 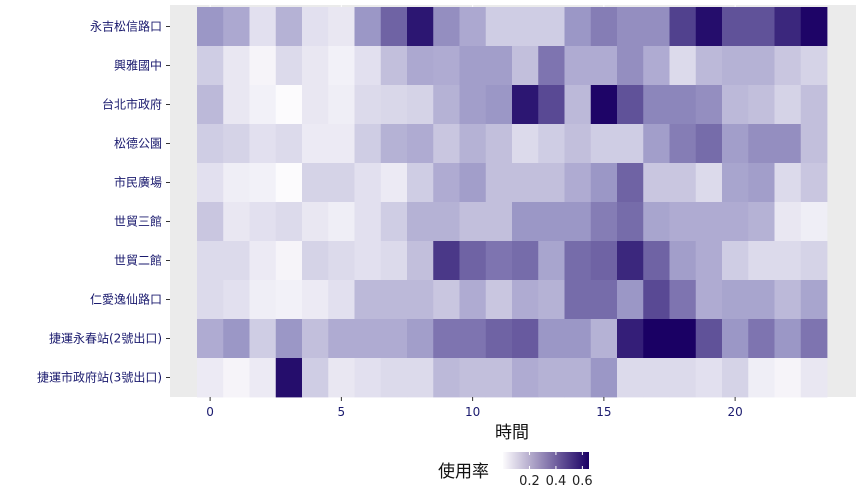 What do you see at coordinates (138, 221) in the screenshot?
I see `y-tick-label: 世貿三館` at bounding box center [138, 221].